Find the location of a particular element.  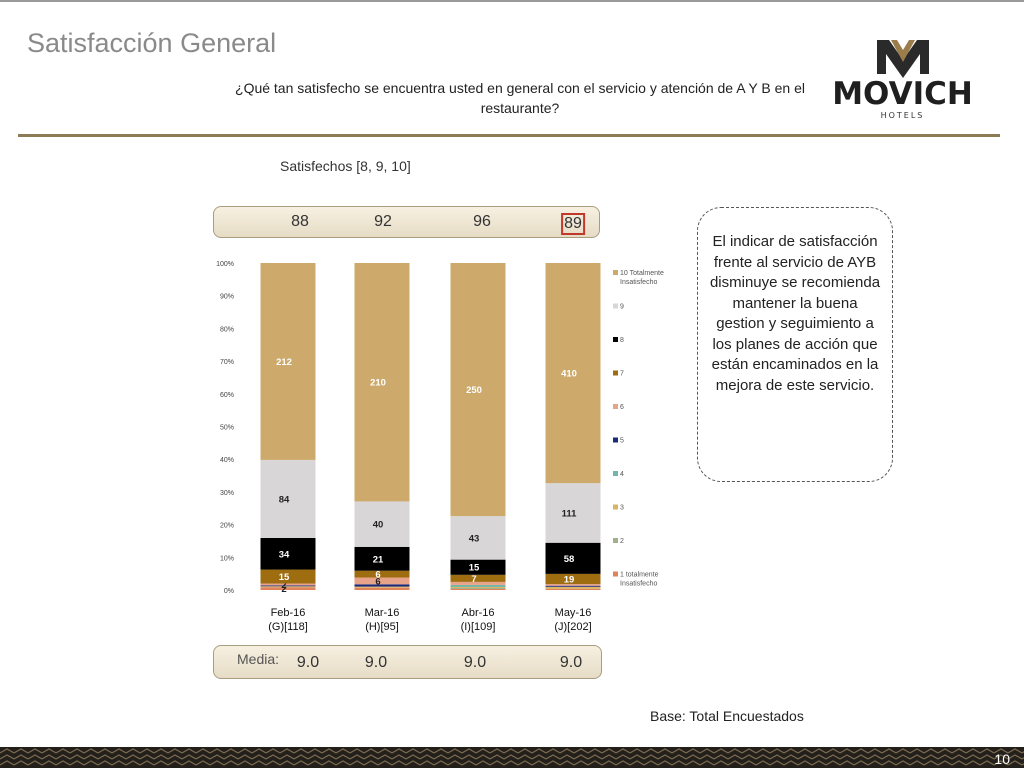

movich-logo: MOVICH HOTELS is located at coordinates (902, 80).